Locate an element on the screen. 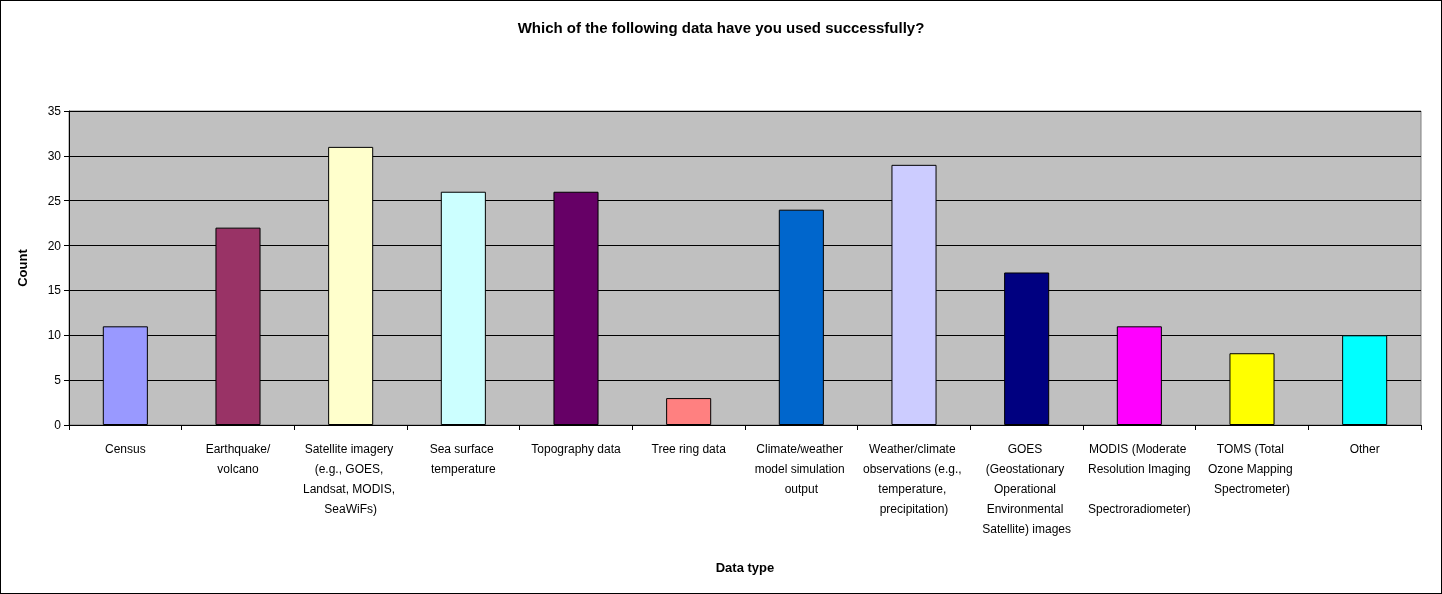 The width and height of the screenshot is (1442, 594). x-tick-label: TOMS (Total Ozone Mapping Spectrometer) is located at coordinates (1252, 469).